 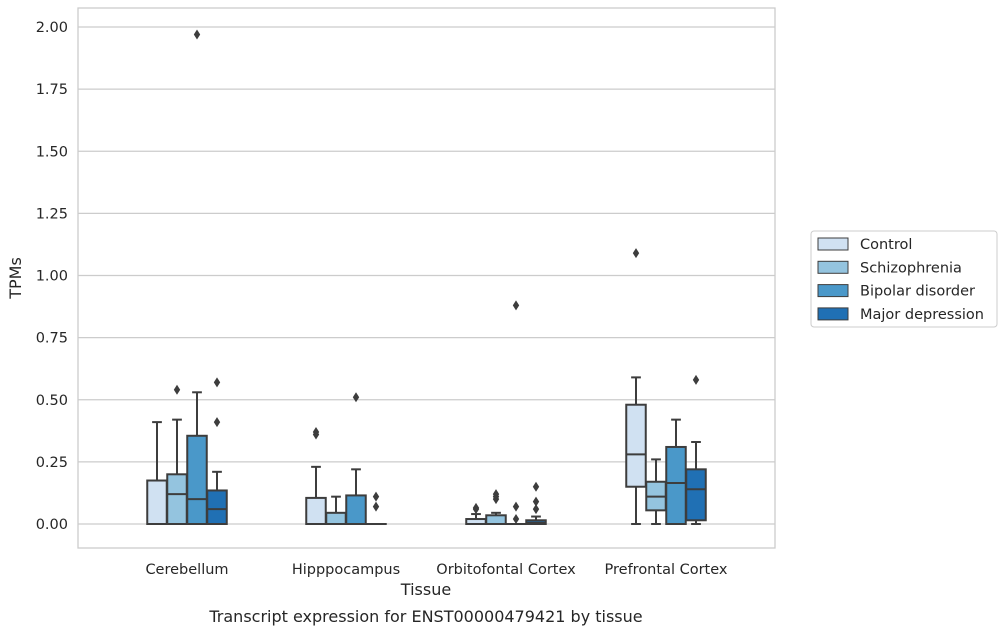 I want to click on y-tick-label: 1.50, so click(x=52, y=152).